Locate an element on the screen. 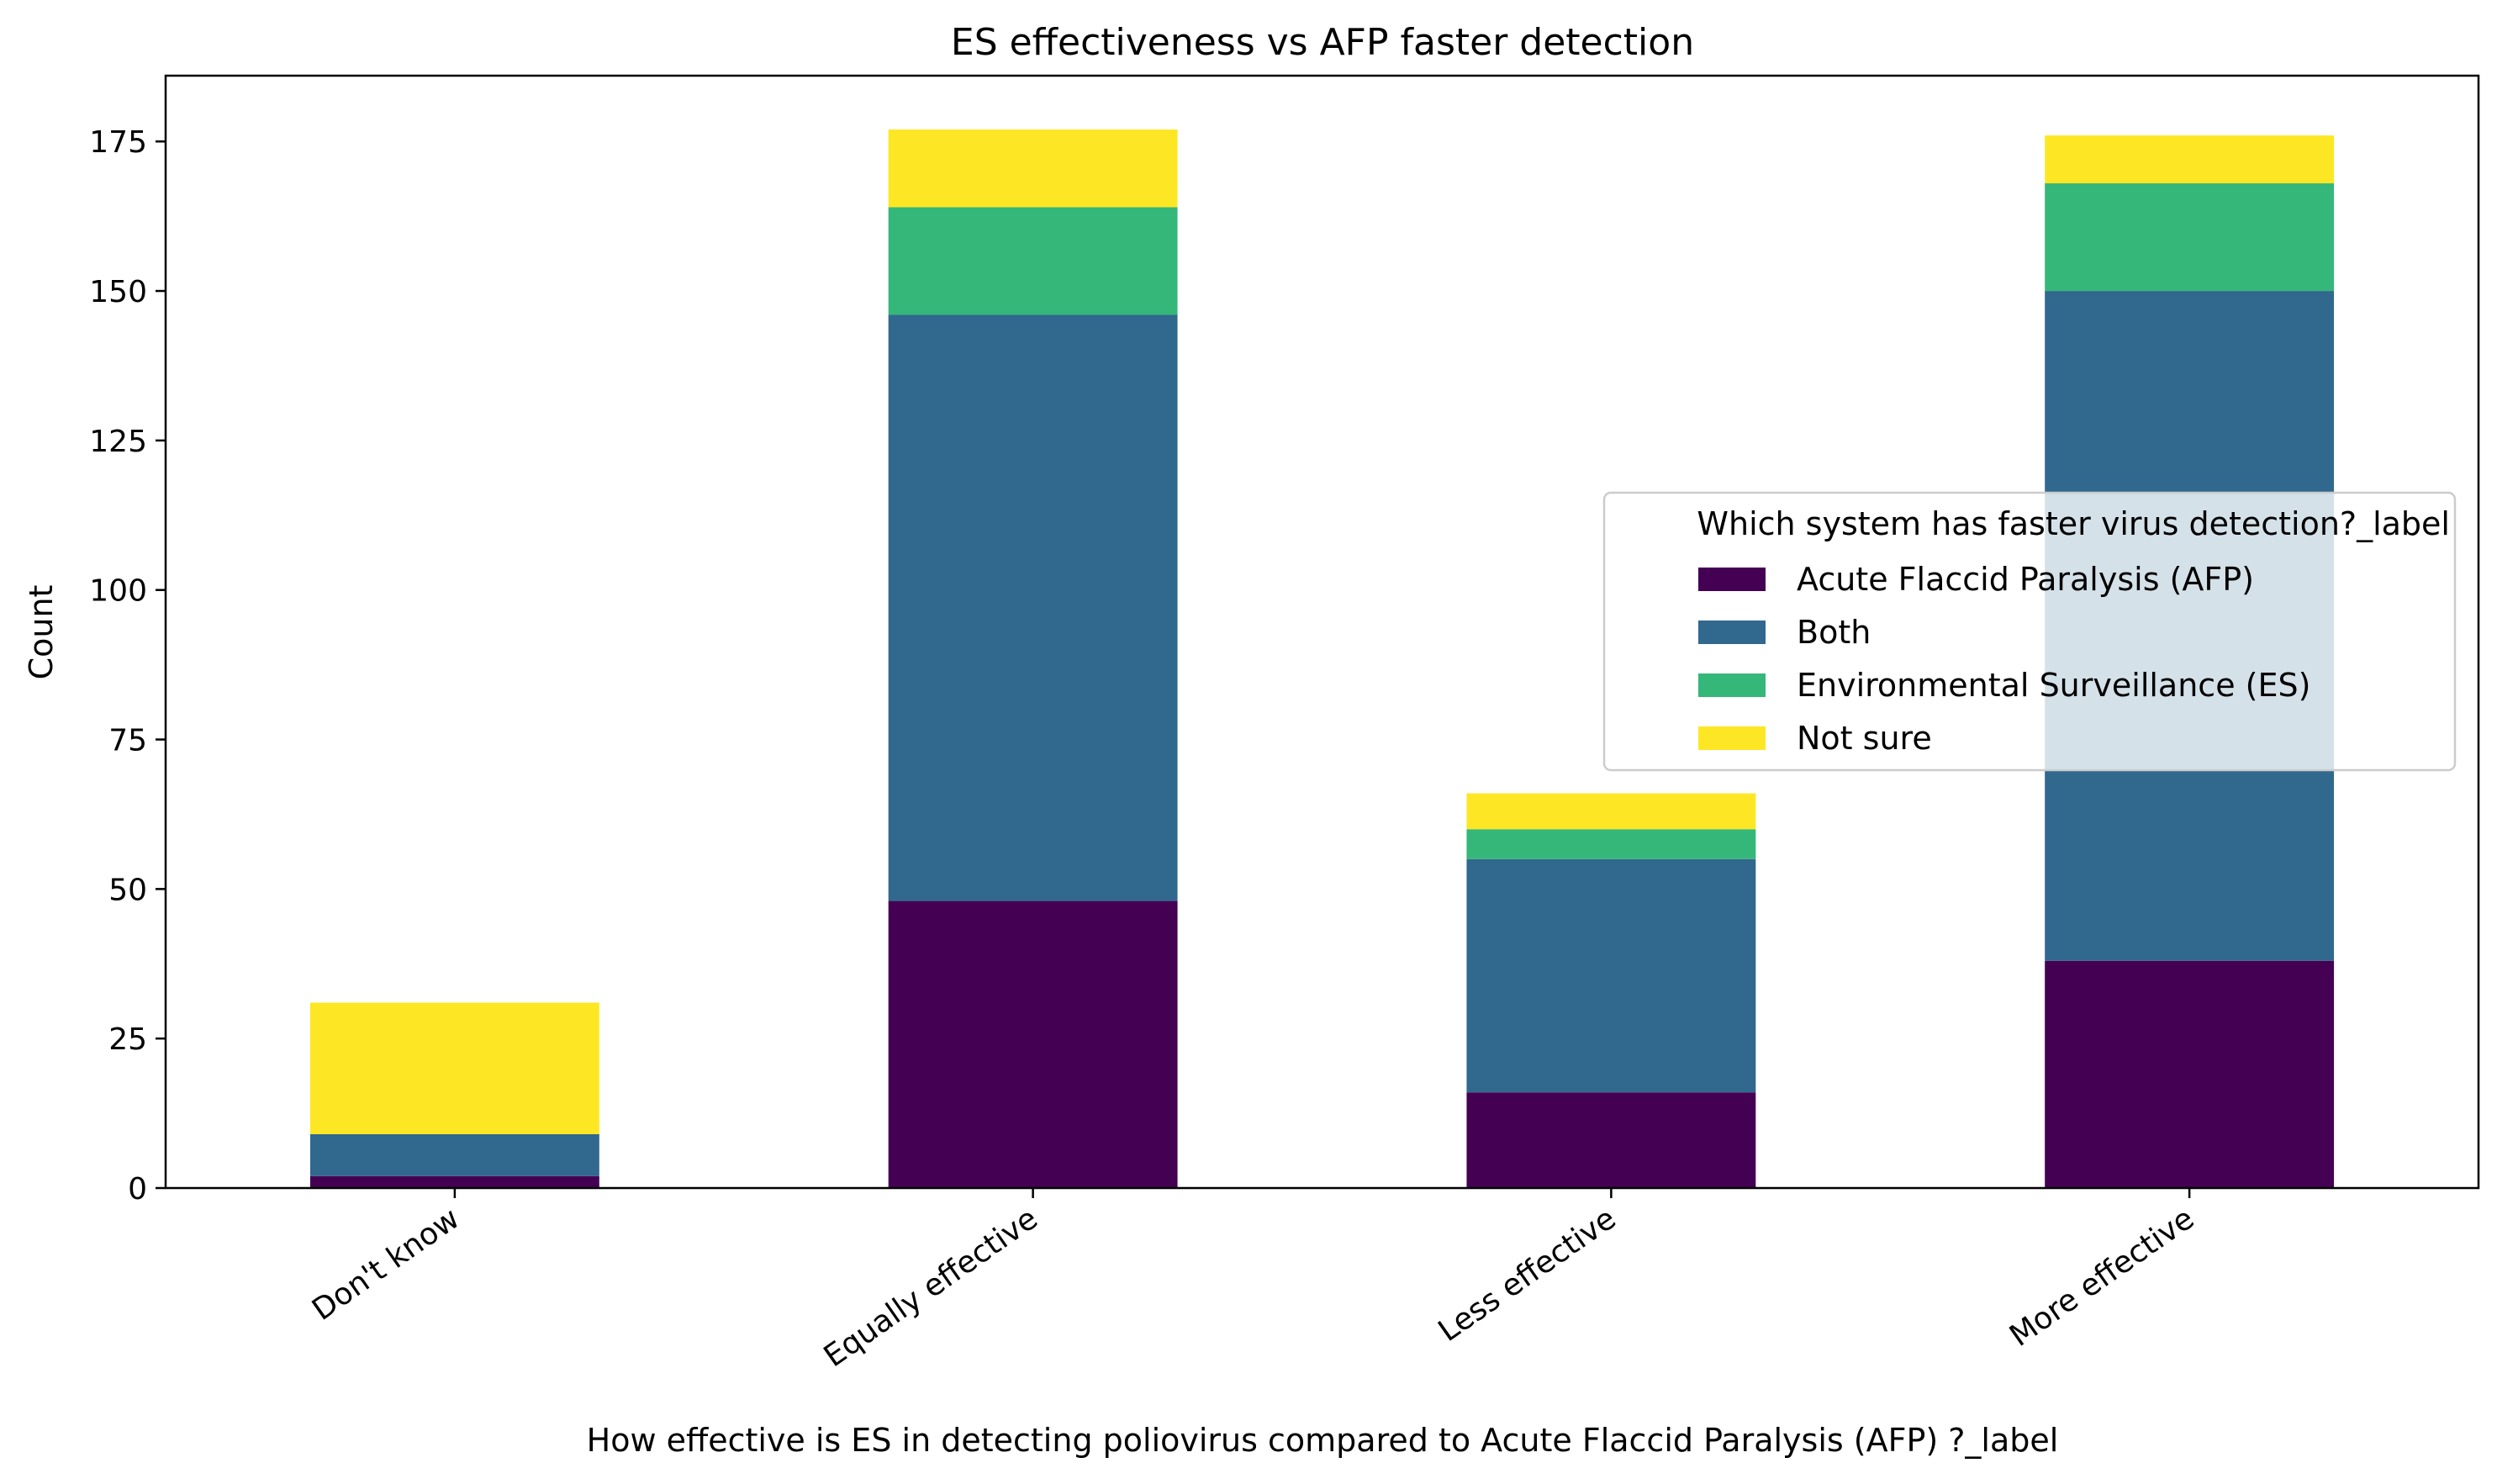  x-tick-label: Less effective is located at coordinates (1528, 1275).